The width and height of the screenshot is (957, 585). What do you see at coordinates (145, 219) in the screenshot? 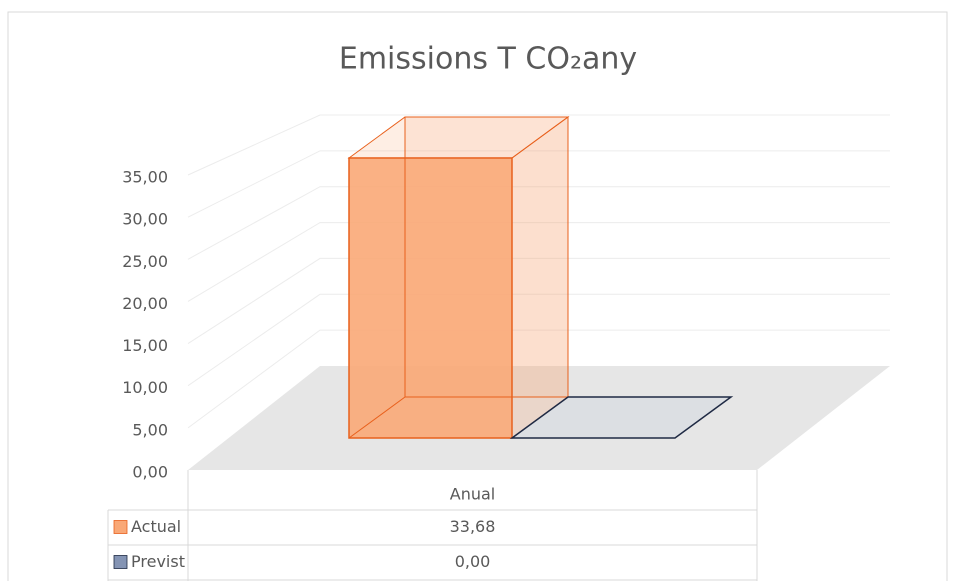
I see `y-tick-label: 30,00` at bounding box center [145, 219].